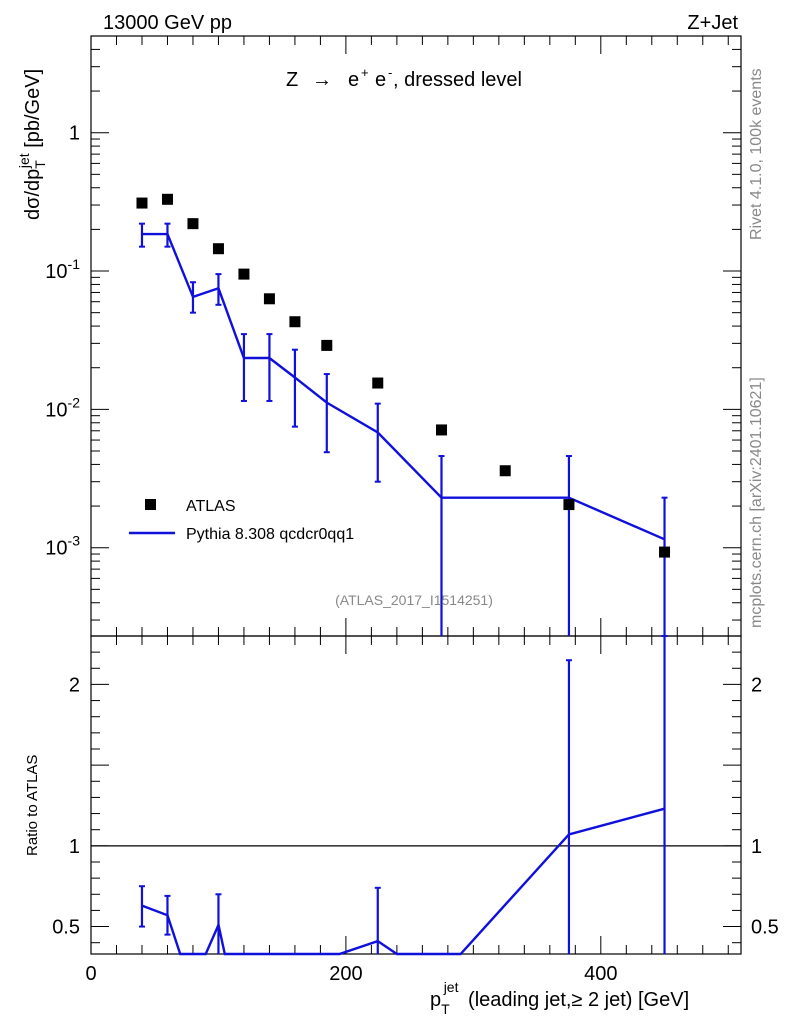  Describe the element at coordinates (24, 161) in the screenshot. I see `ylabel-sup: jet` at that location.